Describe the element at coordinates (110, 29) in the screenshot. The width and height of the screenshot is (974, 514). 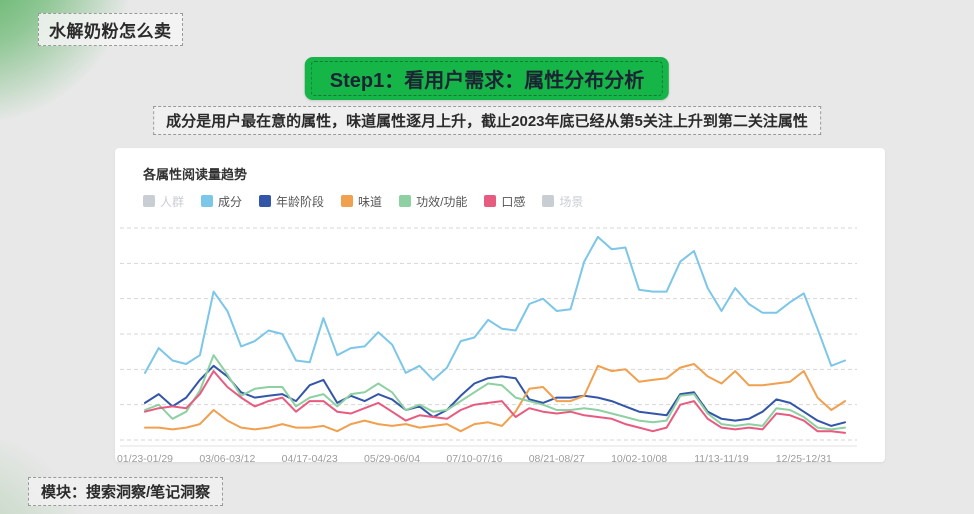
I see `page-title: 水解奶粉怎么卖` at that location.